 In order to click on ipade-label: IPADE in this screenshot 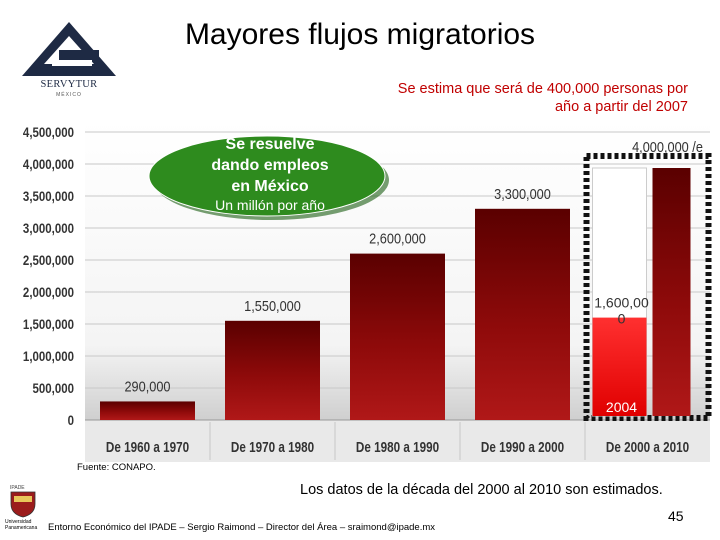, I will do `click(17, 488)`.